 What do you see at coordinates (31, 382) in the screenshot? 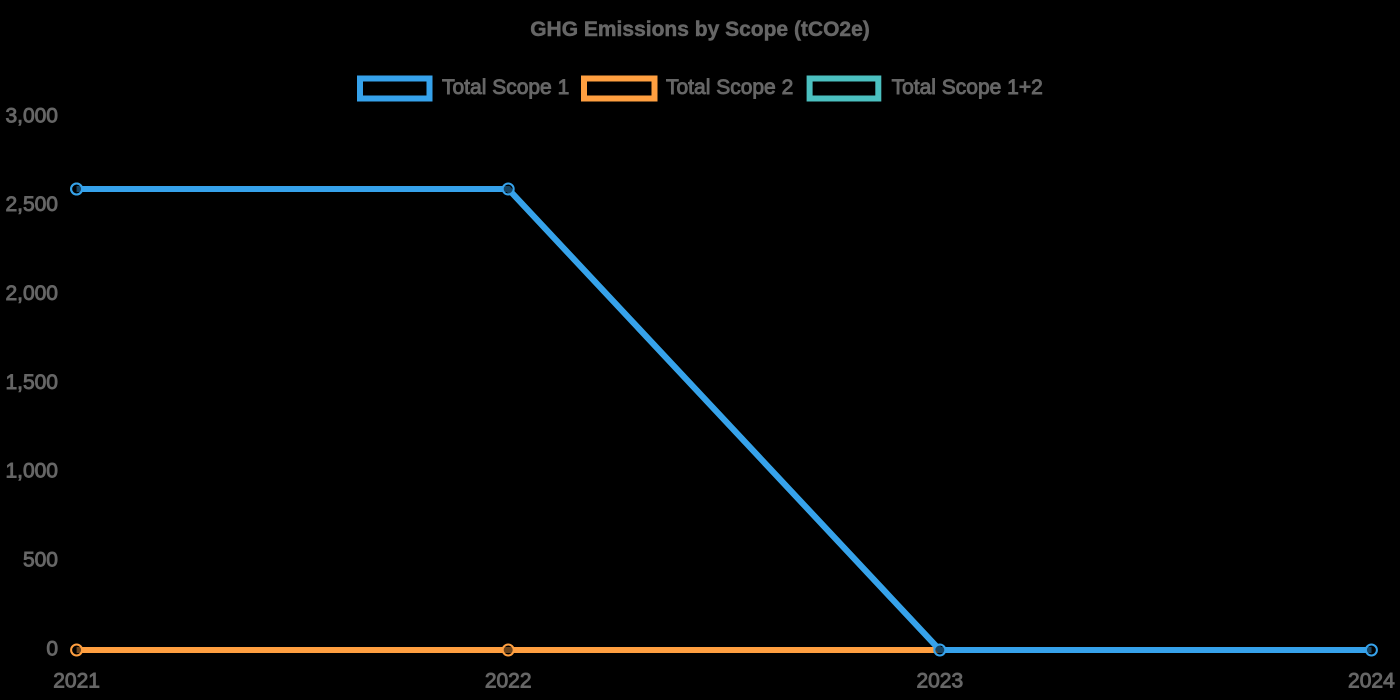
I see `svg-text: 1,500` at bounding box center [31, 382].